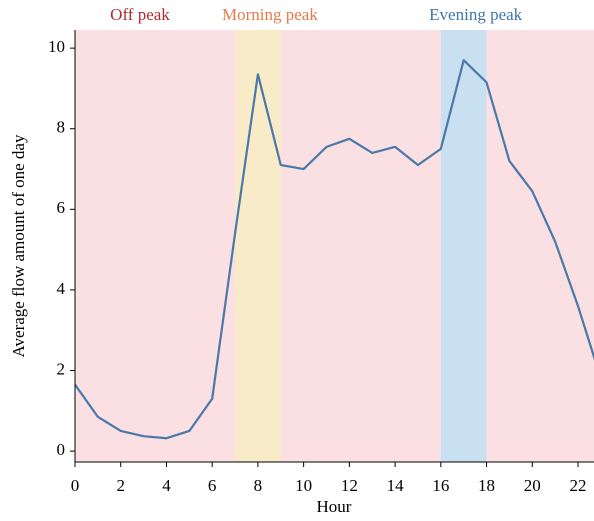 The image size is (594, 521). Describe the element at coordinates (61, 368) in the screenshot. I see `y-tick-label: 2` at that location.